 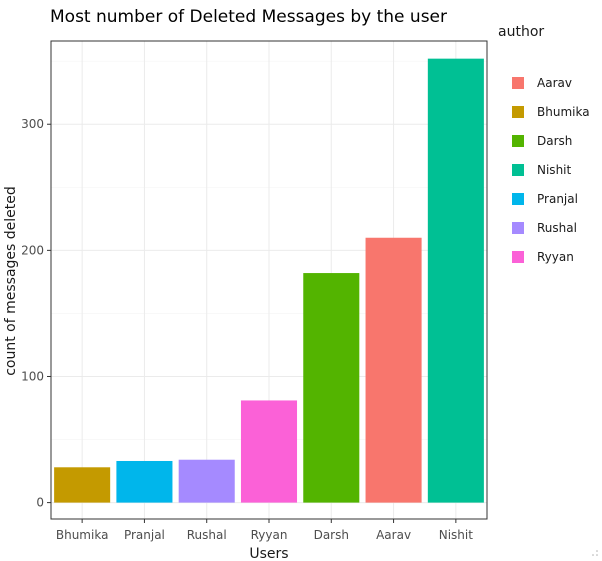 What do you see at coordinates (82, 535) in the screenshot?
I see `x-tick-label: Bhumika` at bounding box center [82, 535].